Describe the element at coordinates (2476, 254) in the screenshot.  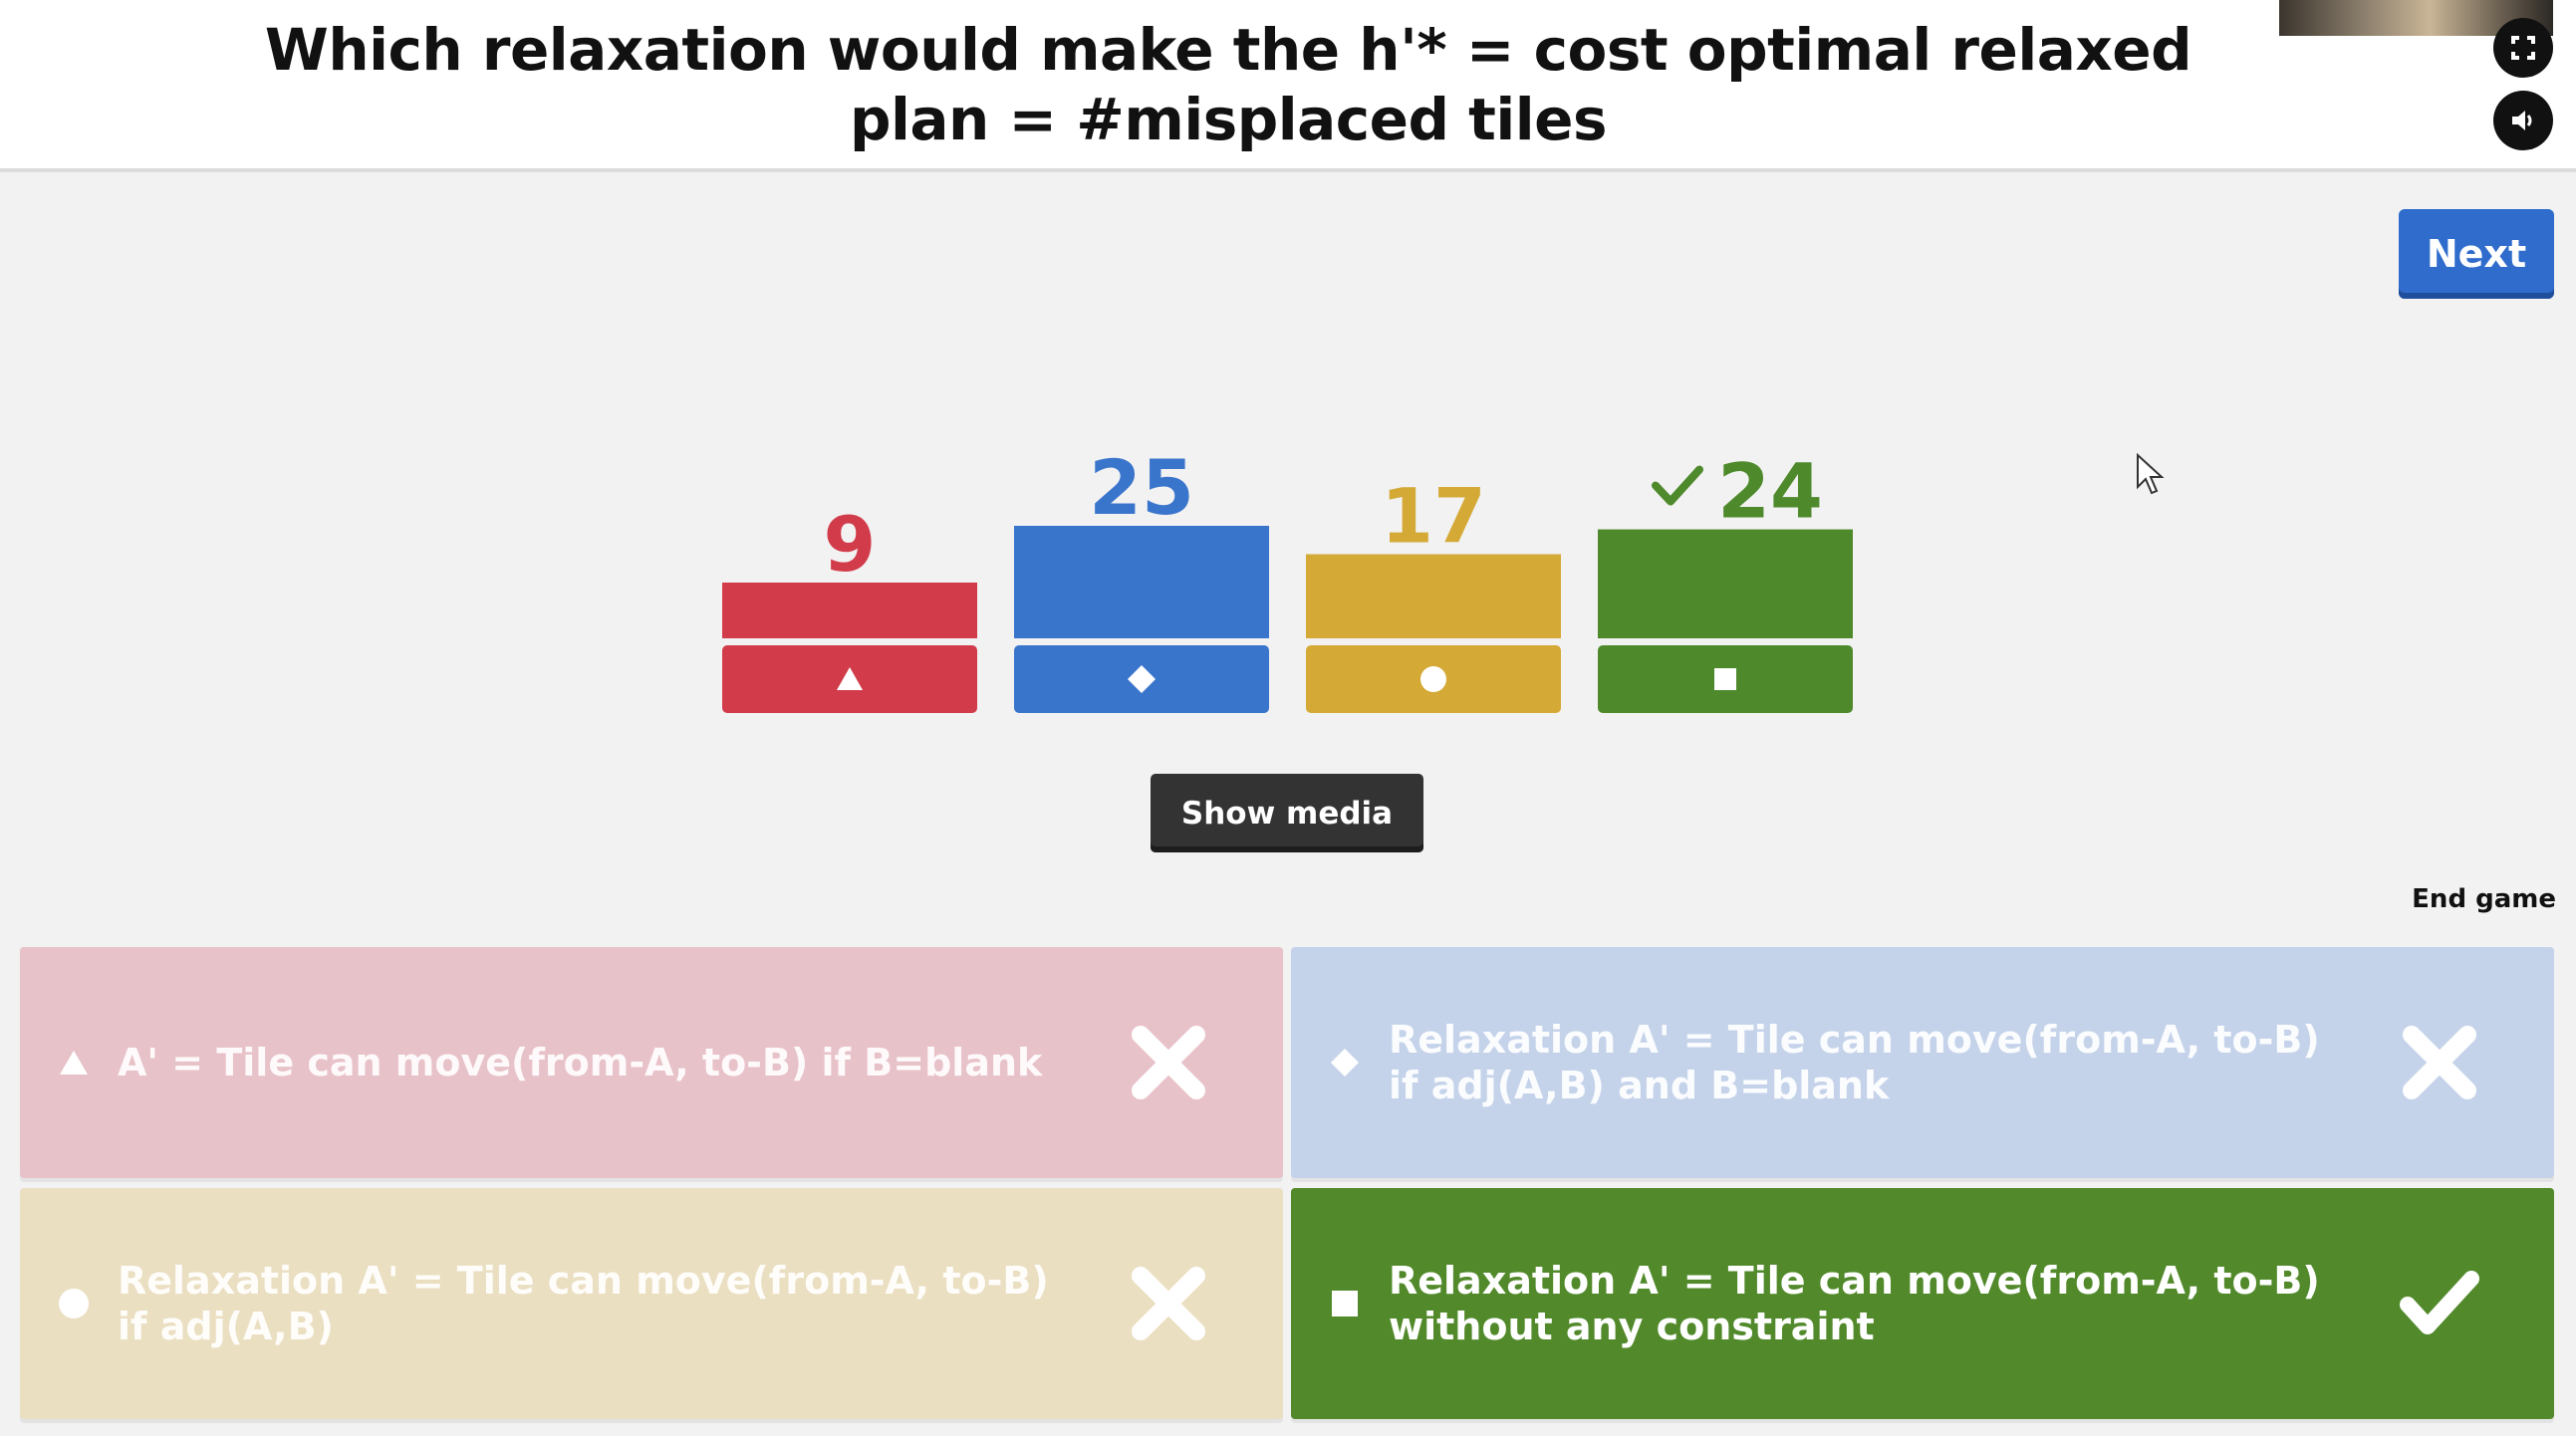
I see `next-button: Next` at that location.